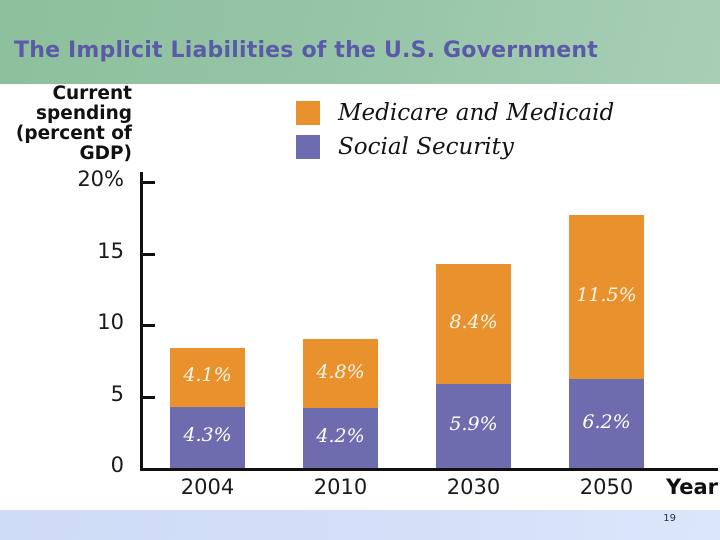 Image resolution: width=720 pixels, height=540 pixels. What do you see at coordinates (360, 525) in the screenshot?
I see `footer-band` at bounding box center [360, 525].